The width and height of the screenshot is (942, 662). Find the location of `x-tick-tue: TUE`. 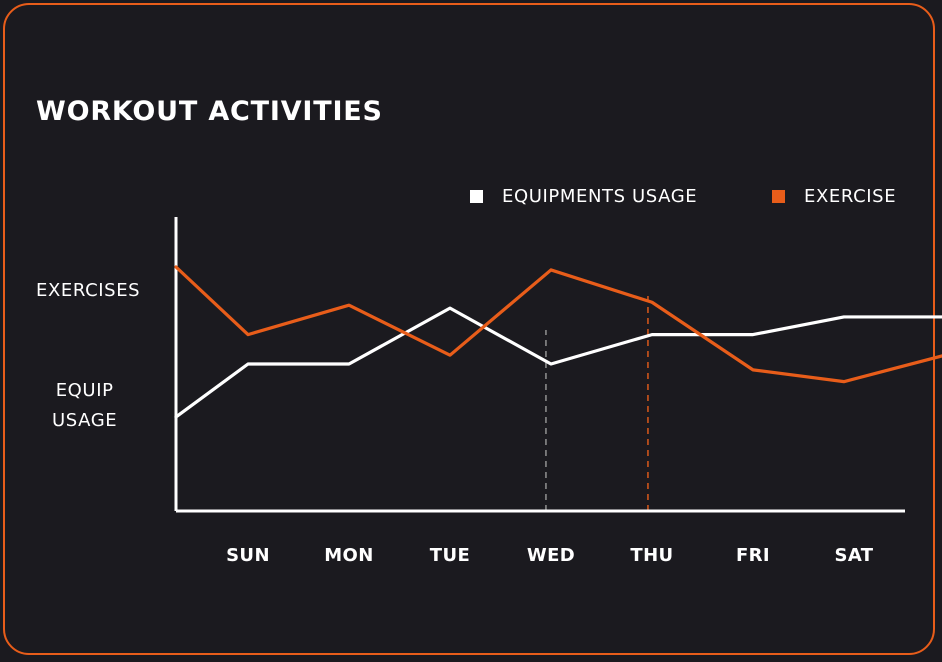

x-tick-tue: TUE is located at coordinates (450, 555).